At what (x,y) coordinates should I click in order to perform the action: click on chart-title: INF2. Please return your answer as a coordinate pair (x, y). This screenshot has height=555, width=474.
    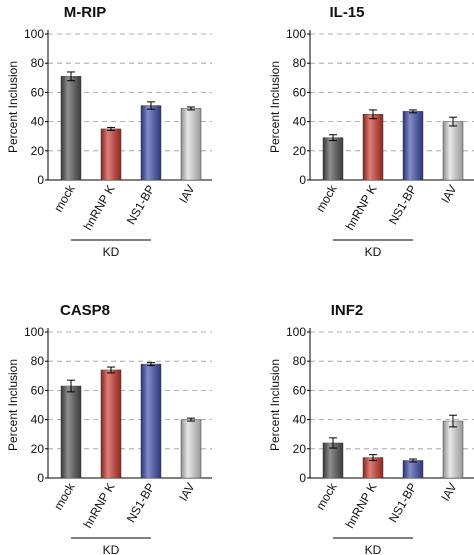
    Looking at the image, I should click on (347, 310).